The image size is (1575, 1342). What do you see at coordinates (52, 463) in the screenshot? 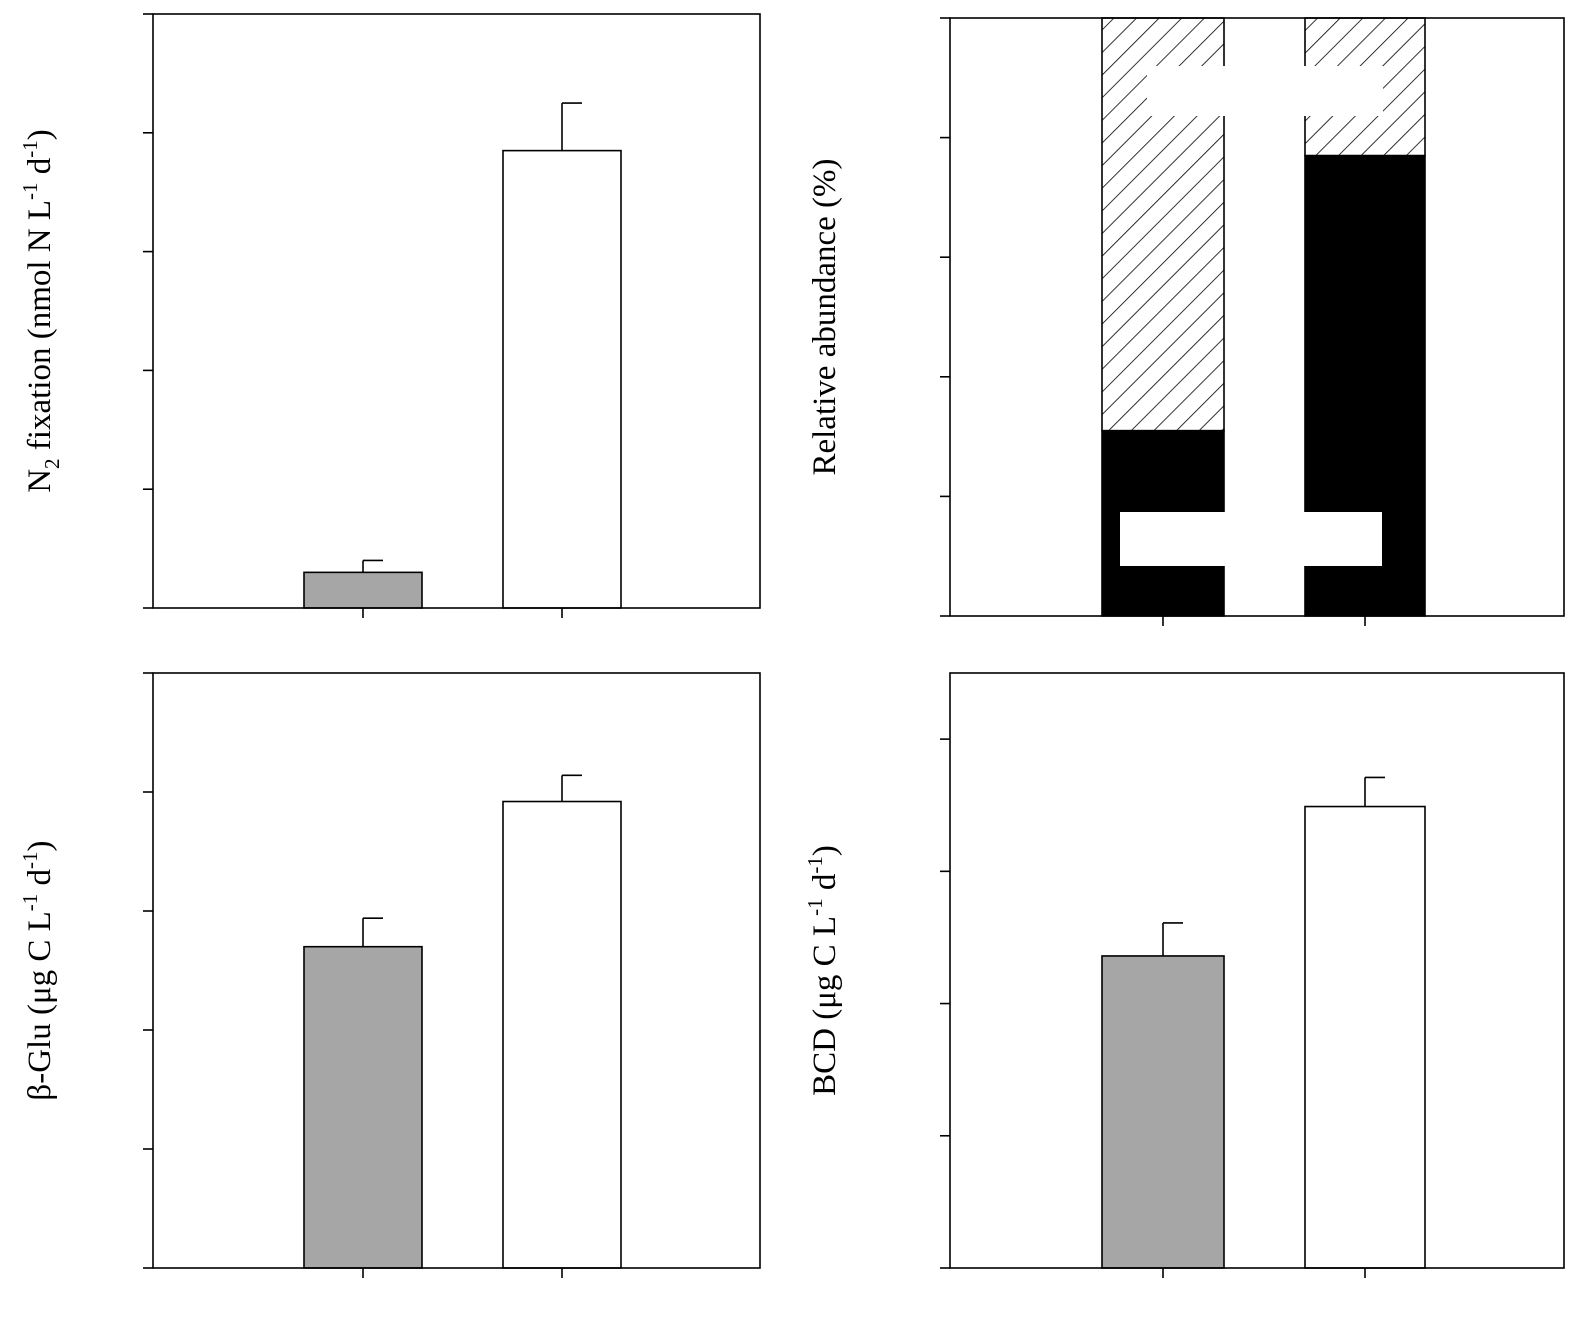
I see `y-axis-label-script: 2` at bounding box center [52, 463].